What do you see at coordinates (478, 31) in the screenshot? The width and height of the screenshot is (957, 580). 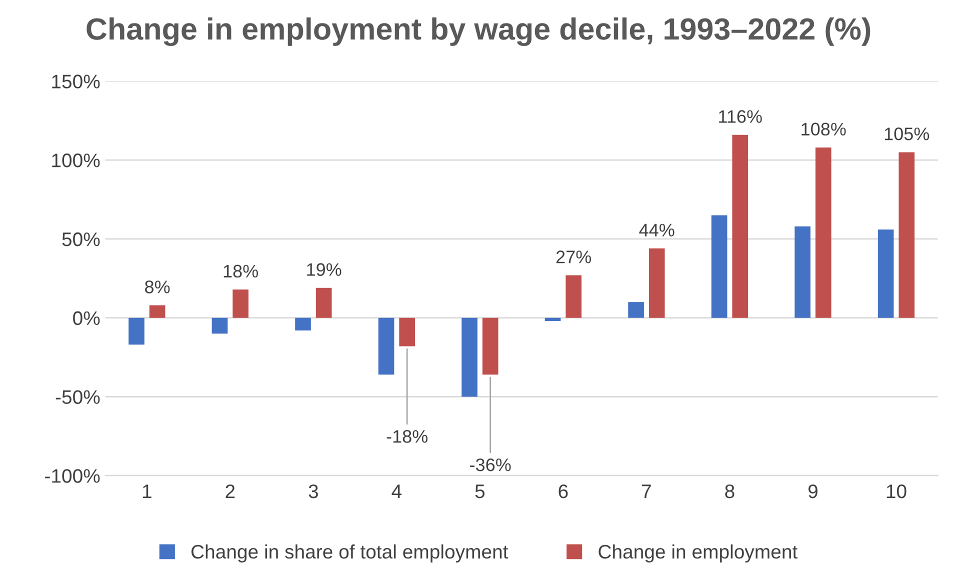 I see `chart-title: Change in employment by wage decile, 1993–2022 (%)` at bounding box center [478, 31].